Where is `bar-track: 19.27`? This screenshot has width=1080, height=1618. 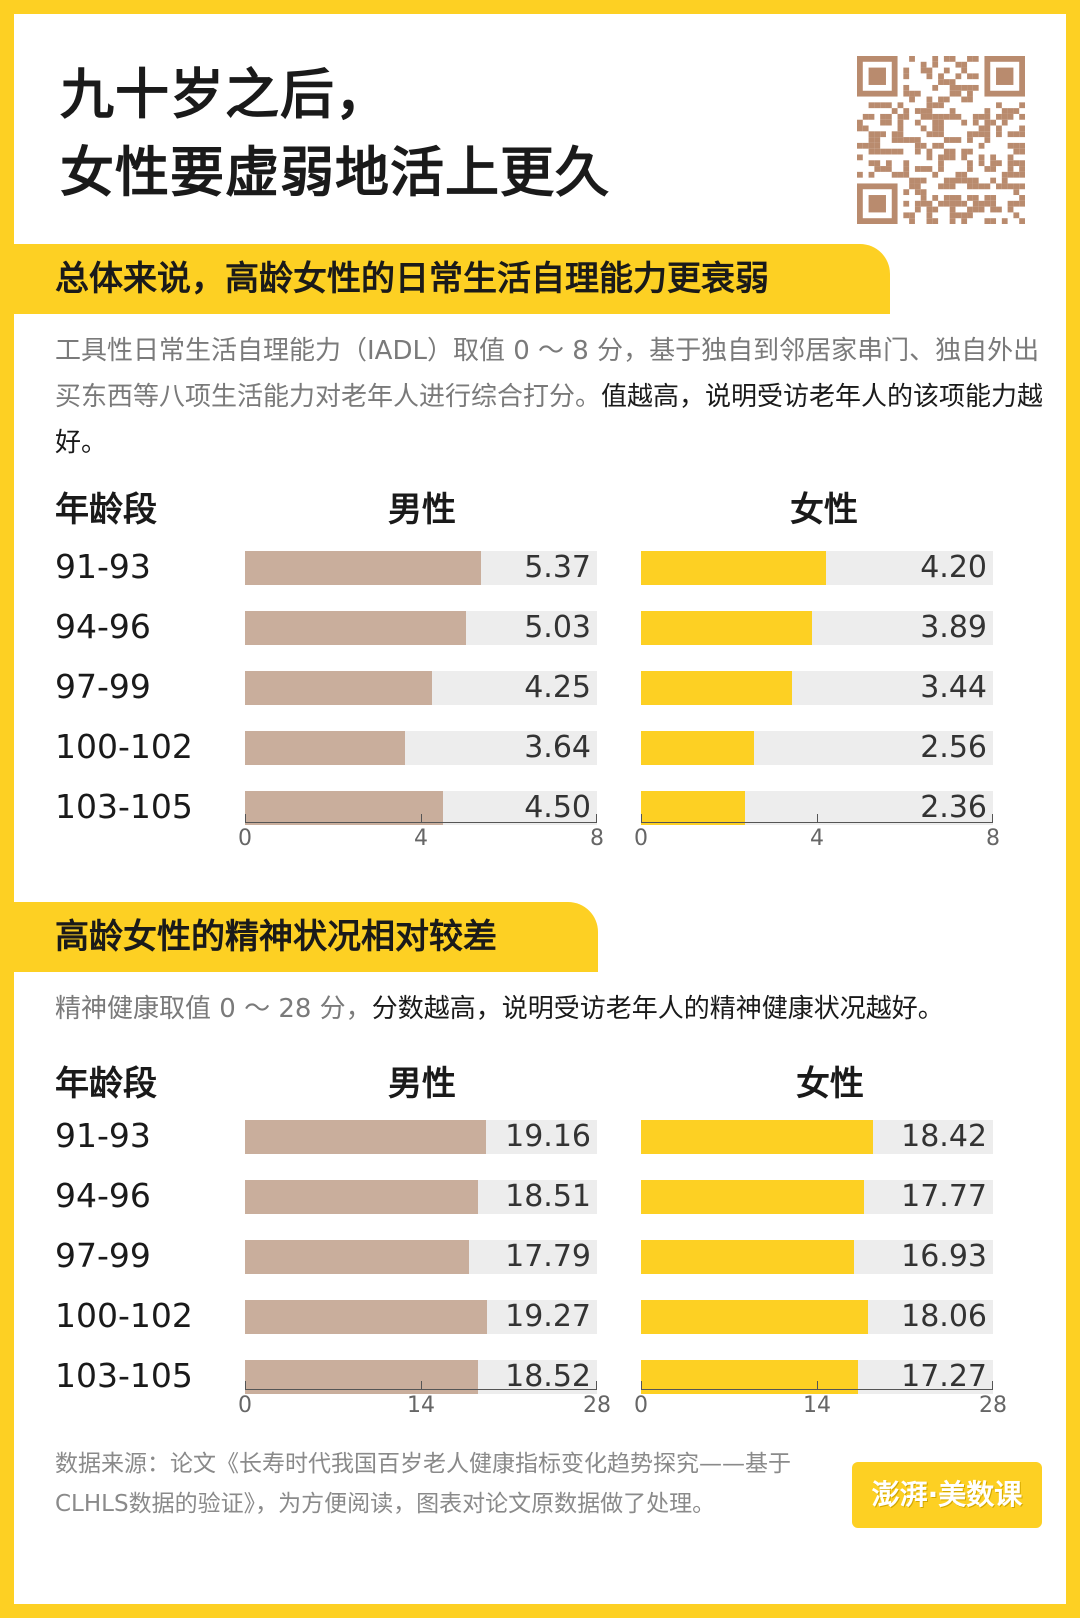
bar-track: 19.27 is located at coordinates (421, 1316).